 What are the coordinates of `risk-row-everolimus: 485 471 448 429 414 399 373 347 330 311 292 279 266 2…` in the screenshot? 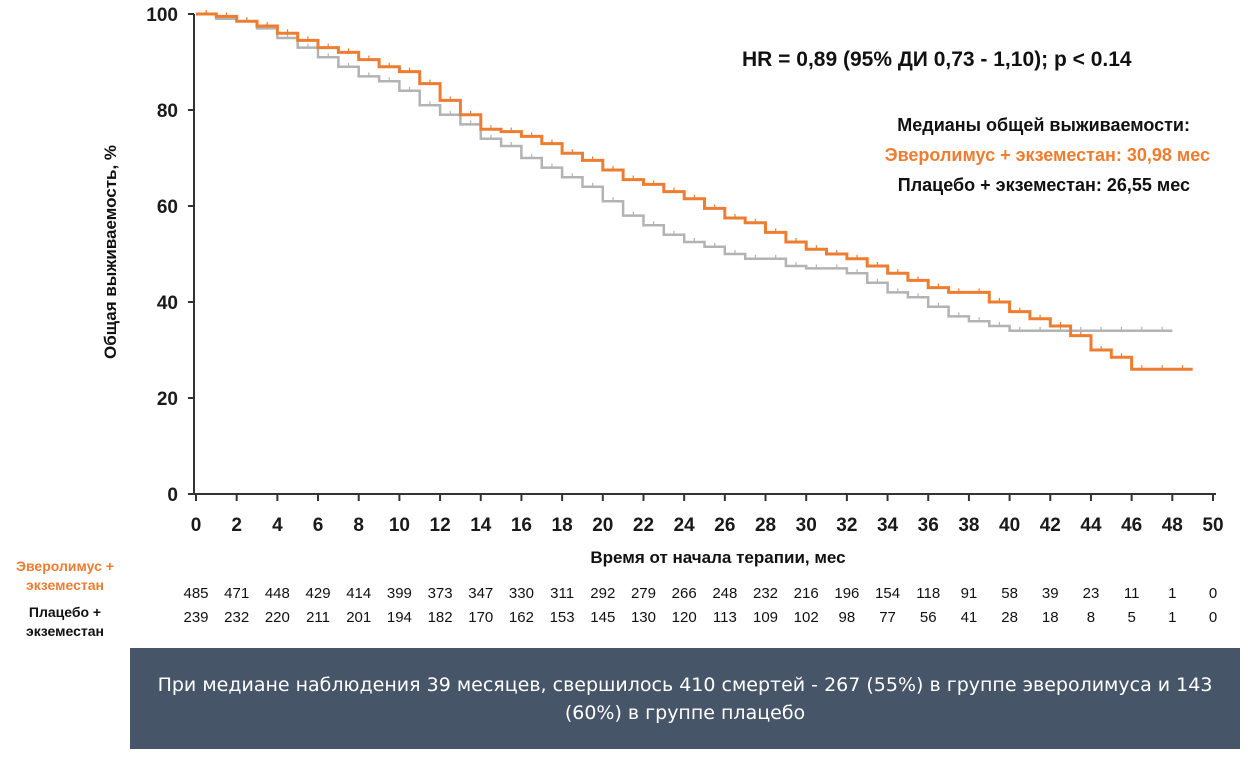 It's located at (700, 593).